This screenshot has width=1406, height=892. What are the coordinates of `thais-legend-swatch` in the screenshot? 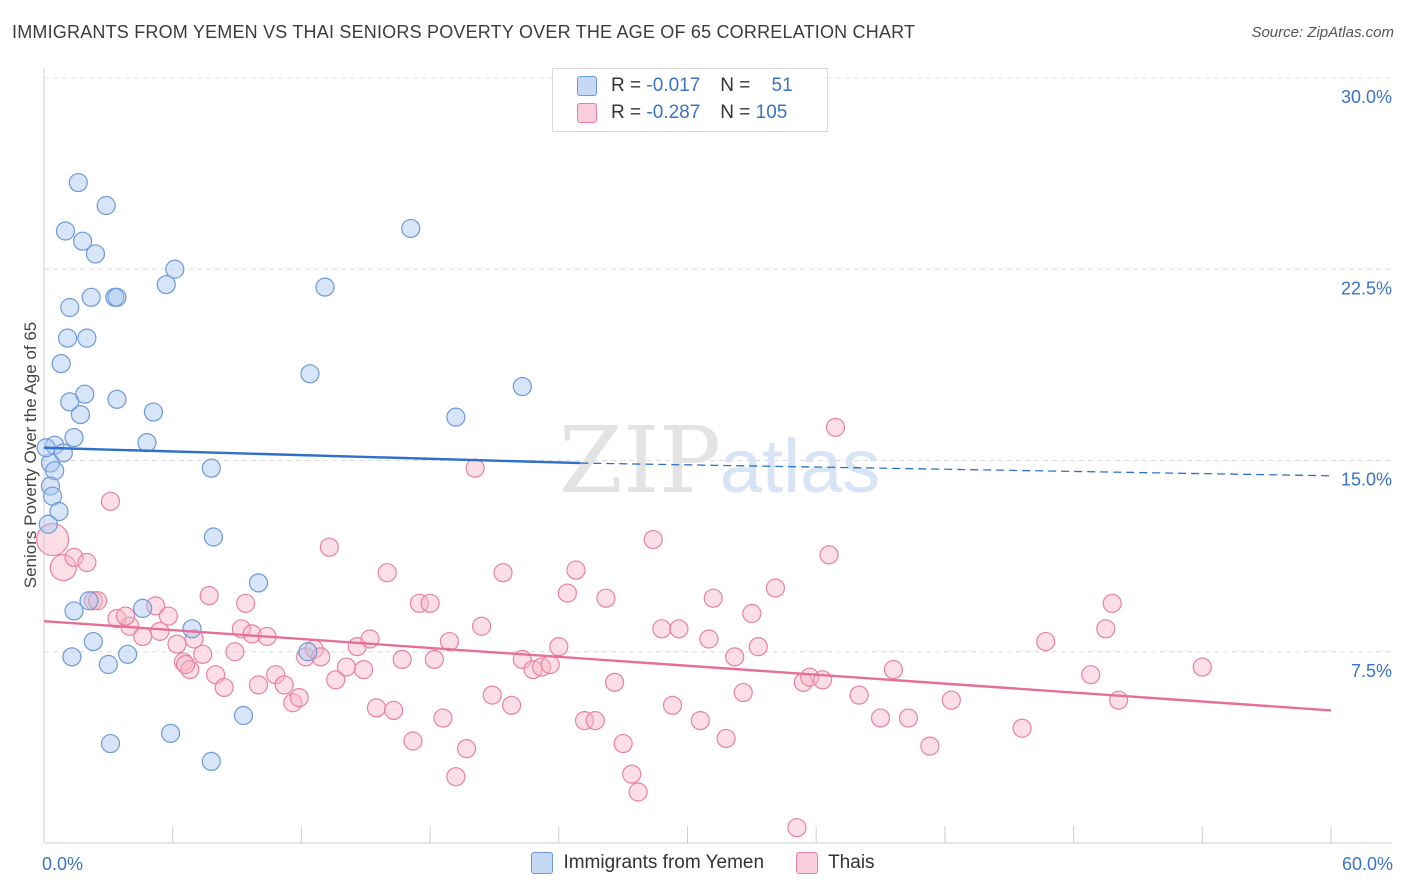 It's located at (807, 863).